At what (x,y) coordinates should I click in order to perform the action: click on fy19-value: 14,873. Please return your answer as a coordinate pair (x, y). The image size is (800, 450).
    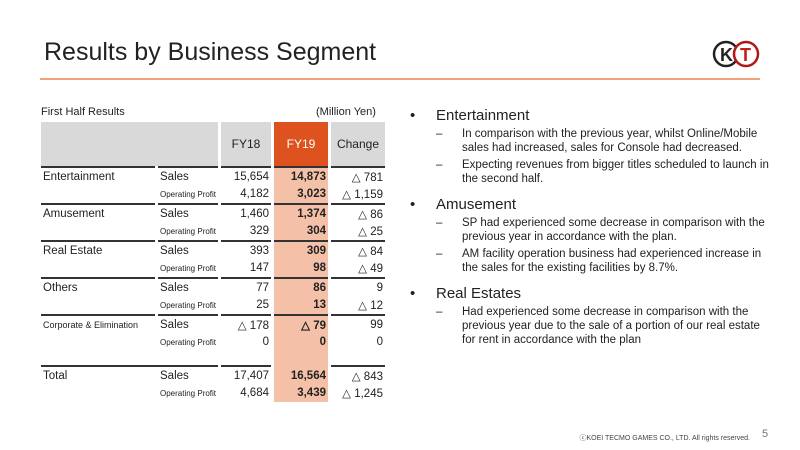
    Looking at the image, I should click on (301, 176).